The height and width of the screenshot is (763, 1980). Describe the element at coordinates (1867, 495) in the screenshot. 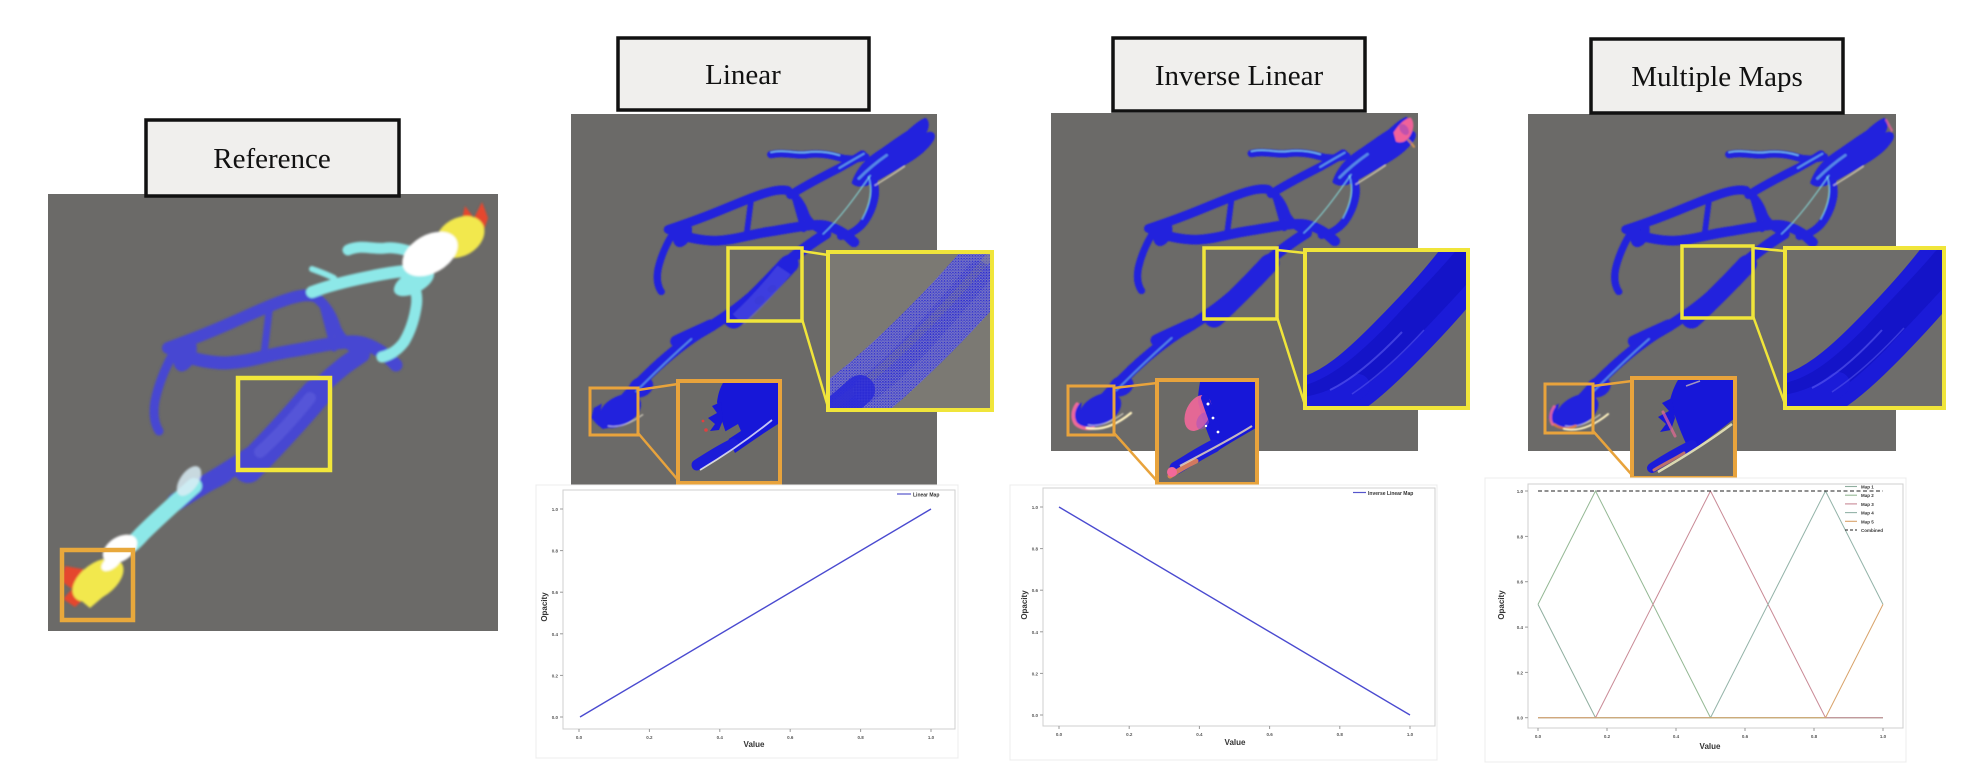

I see `svg-text: Map 2` at that location.